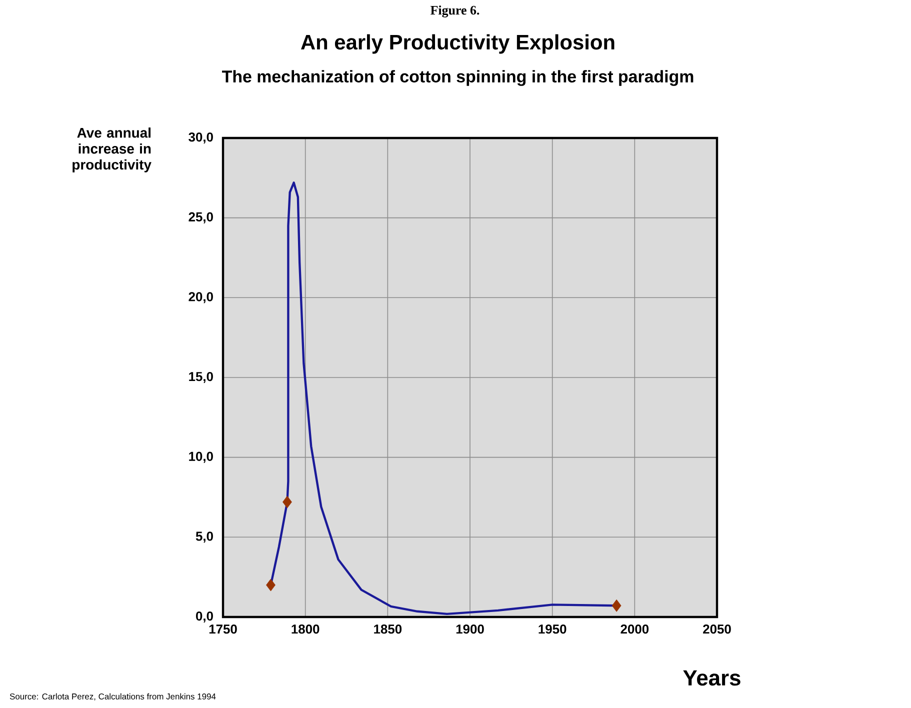 Image resolution: width=911 pixels, height=708 pixels. Describe the element at coordinates (200, 218) in the screenshot. I see `y-tick-label: 25,0` at that location.